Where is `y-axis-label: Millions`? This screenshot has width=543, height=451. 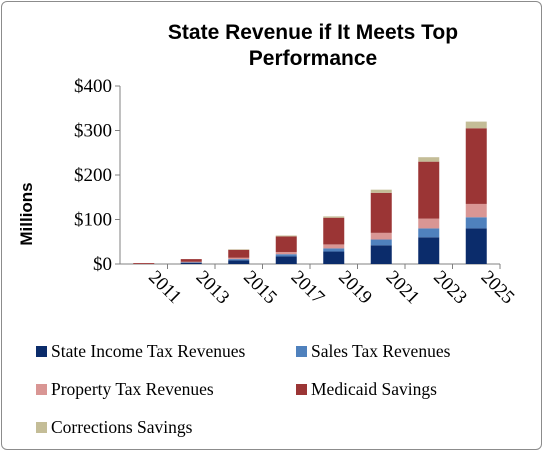
y-axis-label: Millions is located at coordinates (26, 213).